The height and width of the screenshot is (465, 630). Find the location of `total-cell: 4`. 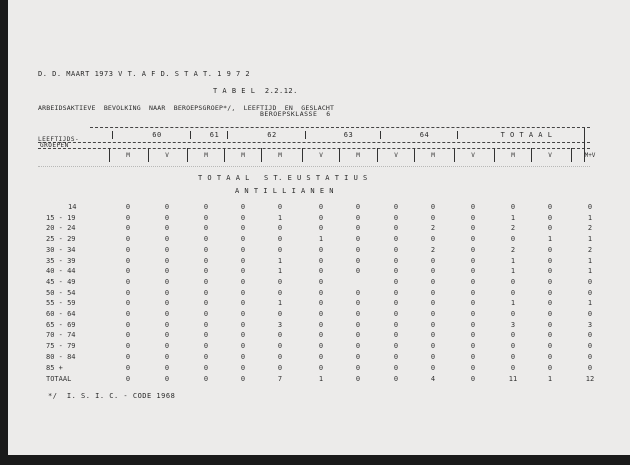

total-cell: 4 is located at coordinates (433, 379).